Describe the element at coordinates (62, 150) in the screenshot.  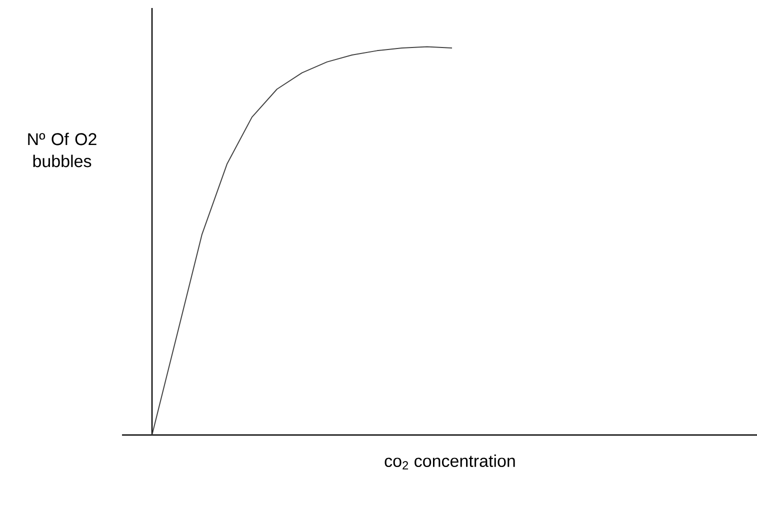
I see `y-axis-title: Nº Of O2 bubbles` at that location.